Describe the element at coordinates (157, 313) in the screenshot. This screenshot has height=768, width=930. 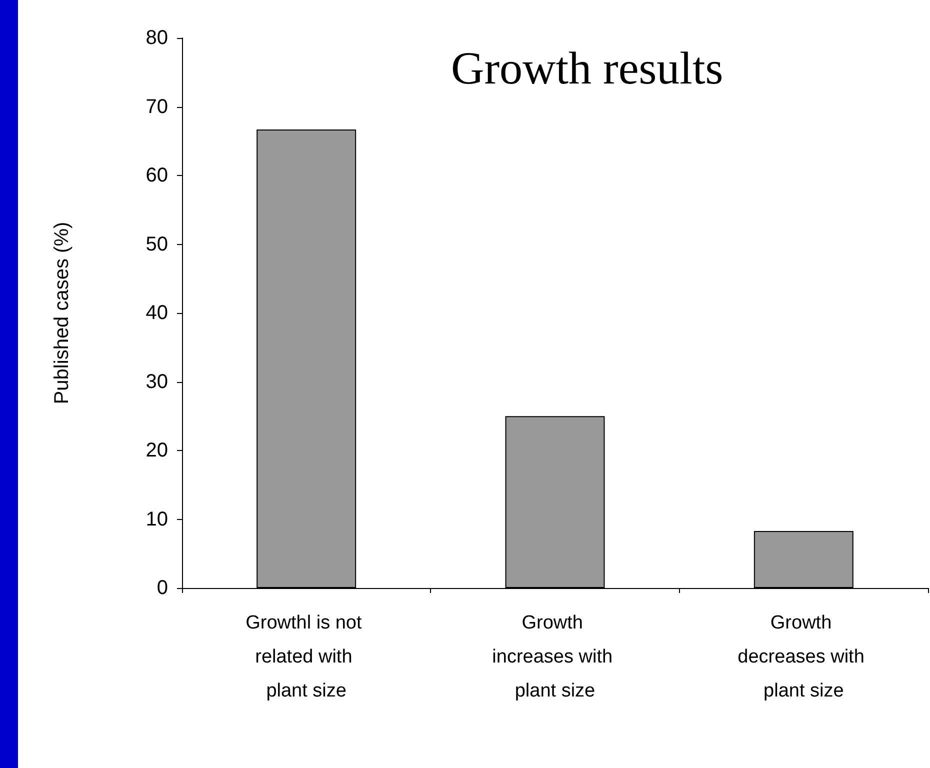
I see `y-tick-label: 40` at that location.